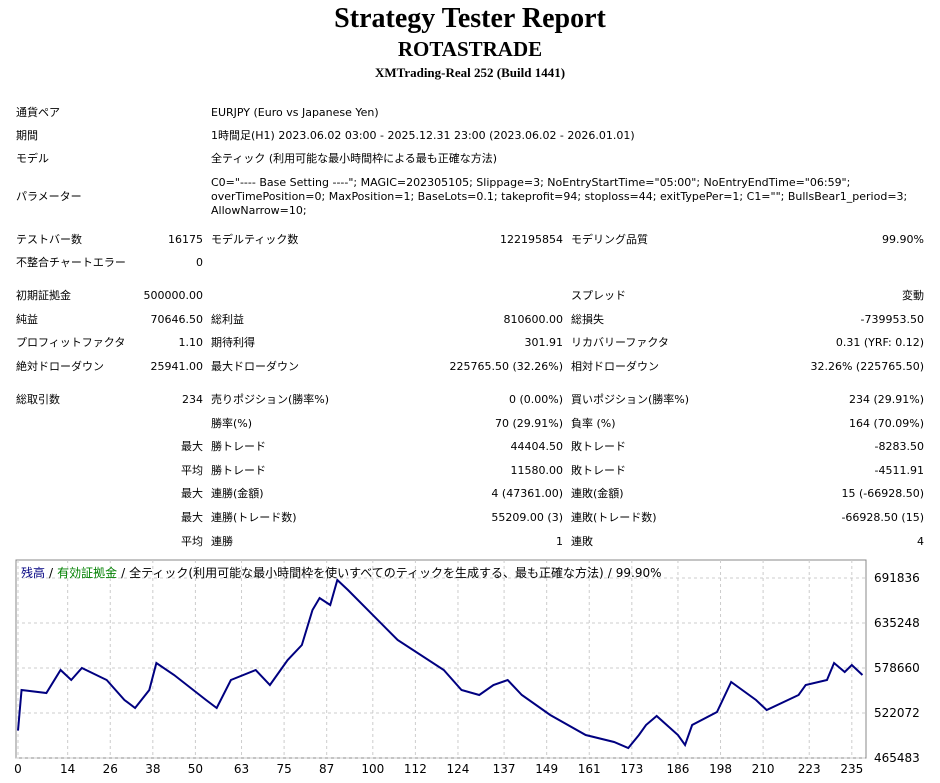 This screenshot has width=940, height=783. What do you see at coordinates (597, 493) in the screenshot?
I see `stat-label: 連敗(金額)` at bounding box center [597, 493].